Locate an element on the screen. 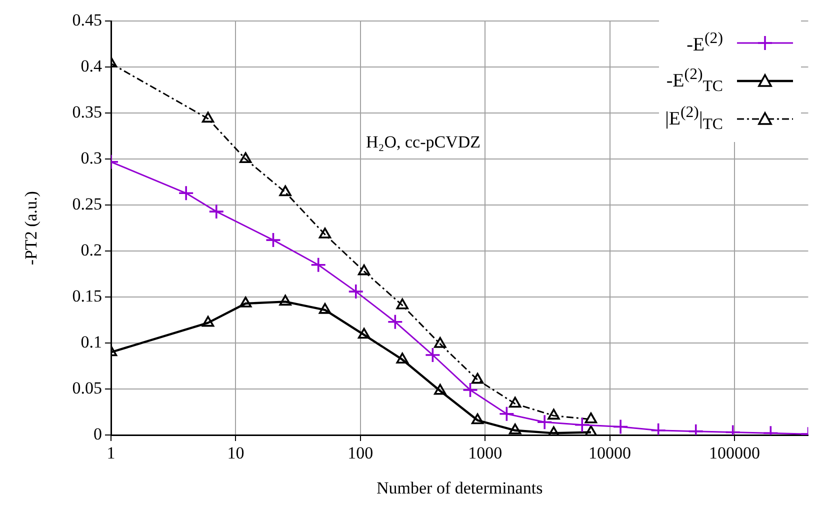 Image resolution: width=825 pixels, height=511 pixels. x-tick-label: 1000 is located at coordinates (485, 453).